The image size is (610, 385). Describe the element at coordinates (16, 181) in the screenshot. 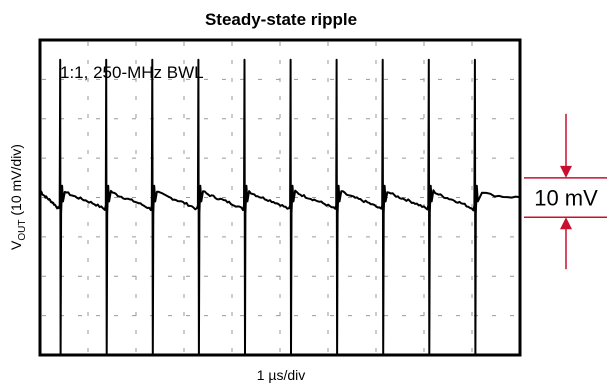

I see `y-label-suffix: (10 mV/div)` at that location.